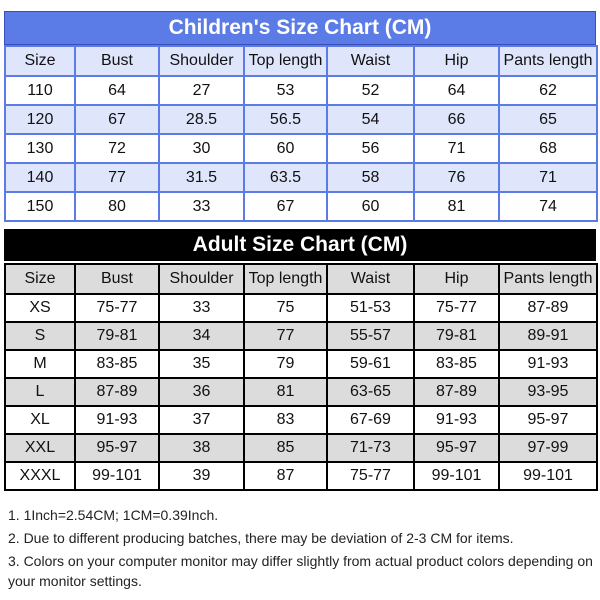  I want to click on table-row: XS 75-77 33 75 51-53 75-77 87-89, so click(301, 308).